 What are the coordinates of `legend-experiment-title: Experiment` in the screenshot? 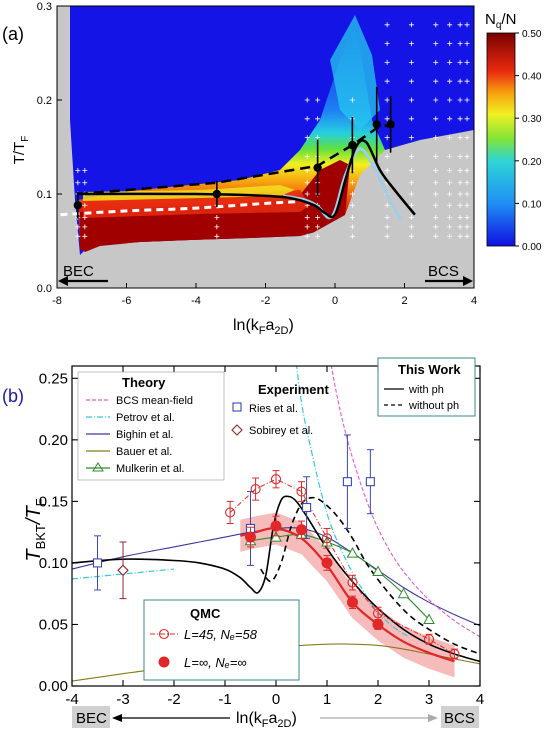 It's located at (293, 389).